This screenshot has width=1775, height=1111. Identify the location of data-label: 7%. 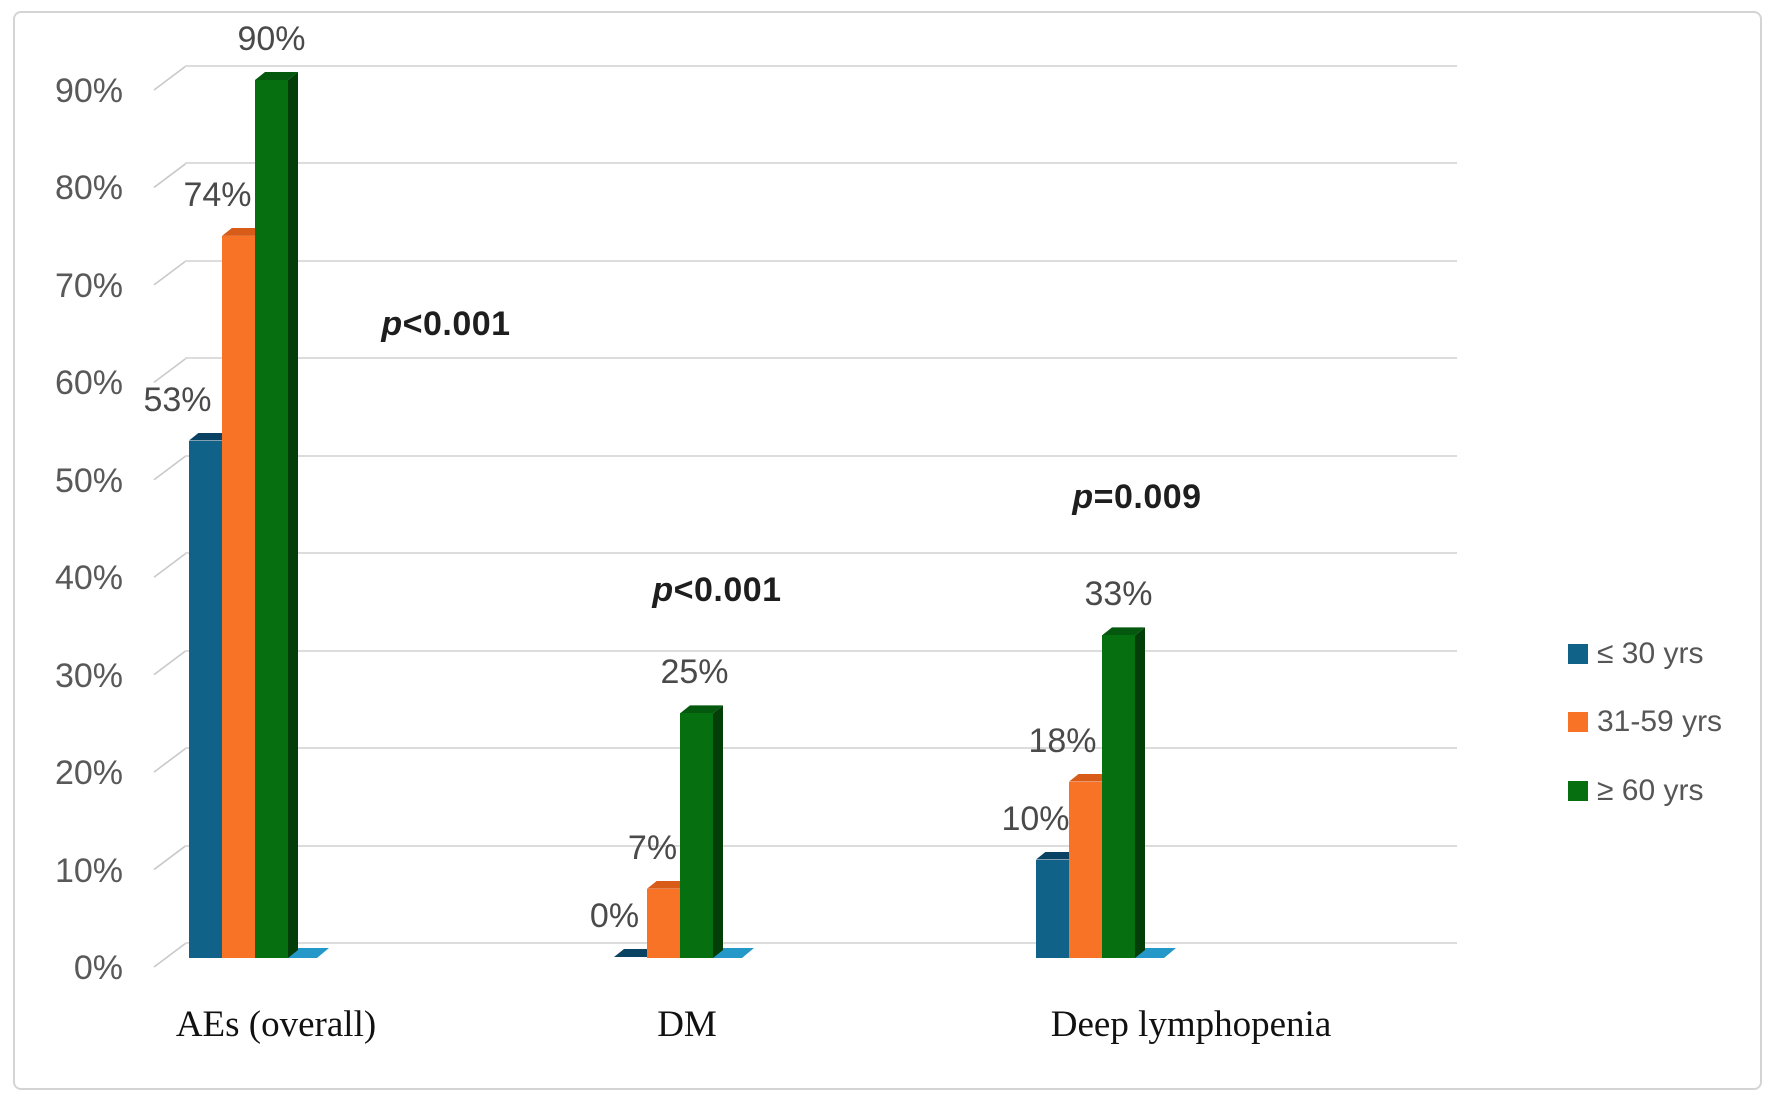
(652, 847).